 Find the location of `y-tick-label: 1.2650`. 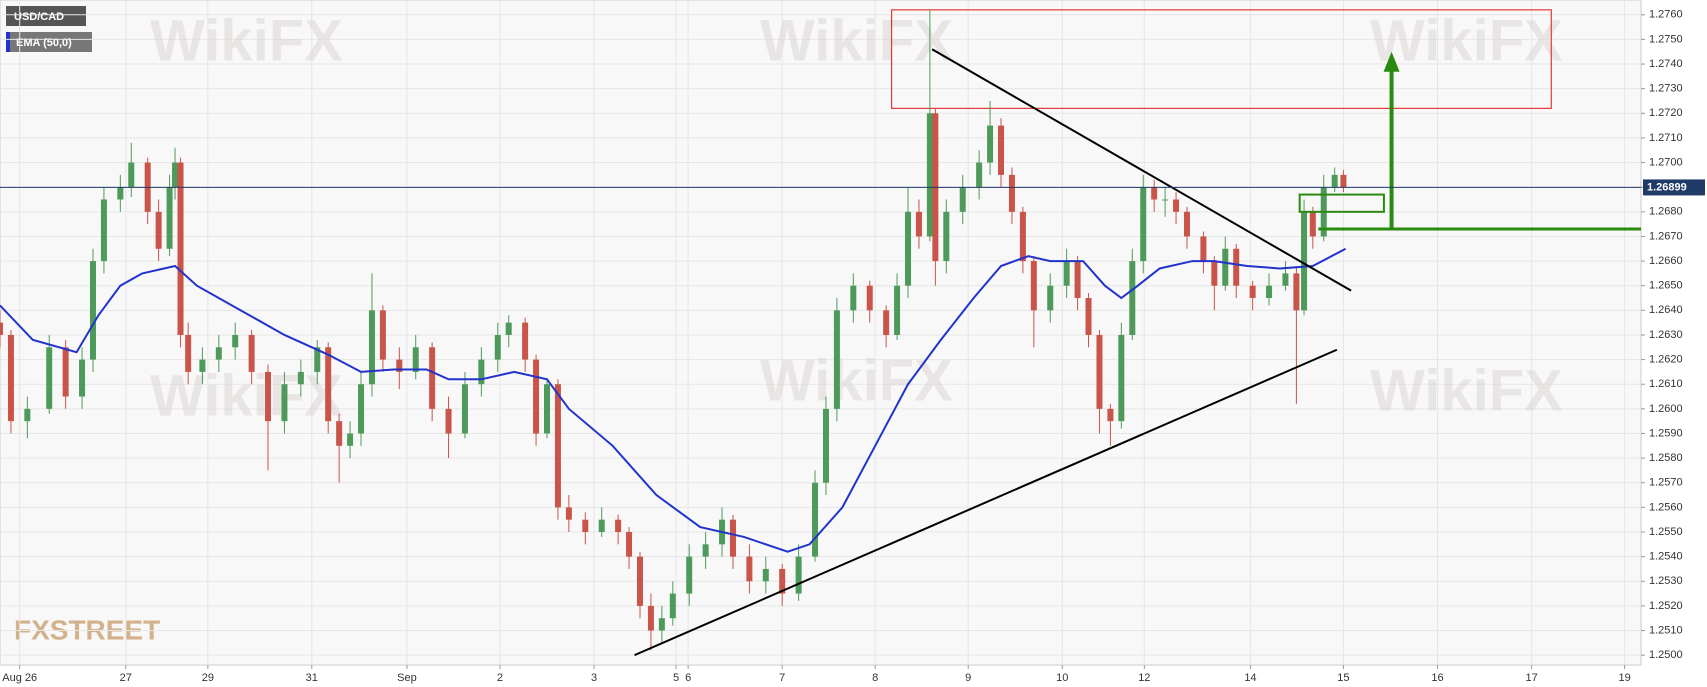

y-tick-label: 1.2650 is located at coordinates (1666, 286).